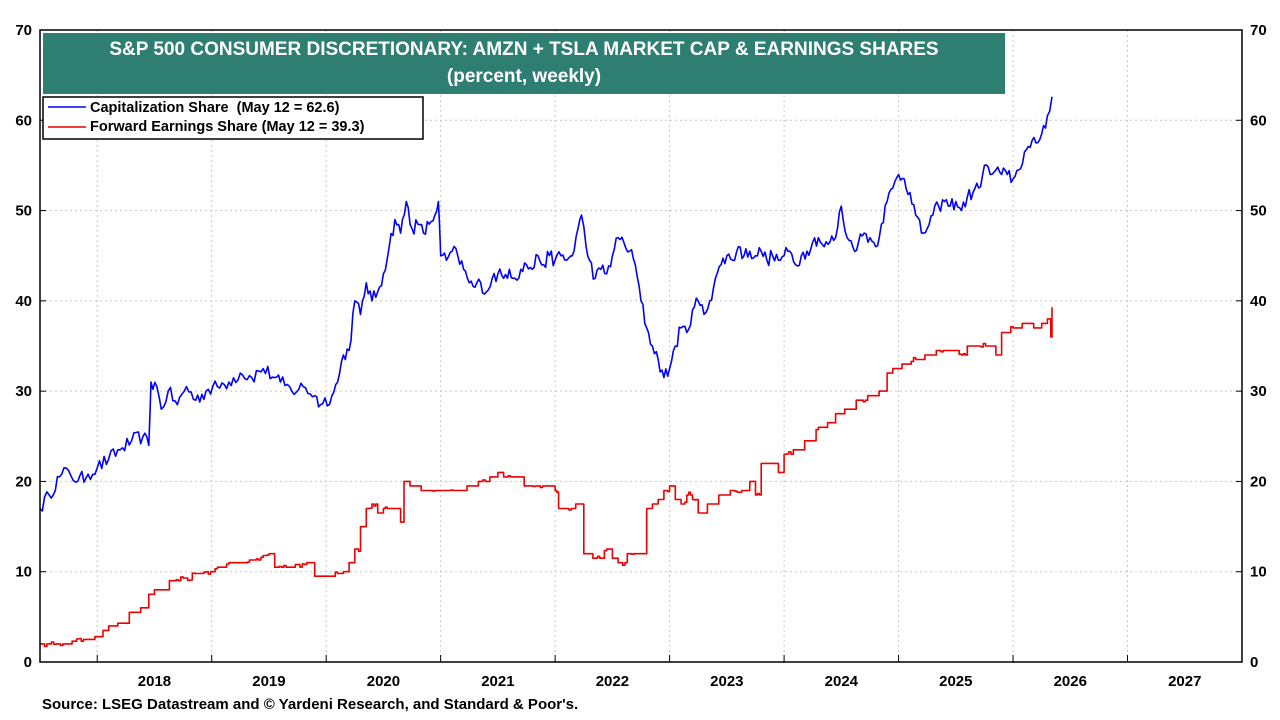  I want to click on y-tick-label-left: 10, so click(23, 572).